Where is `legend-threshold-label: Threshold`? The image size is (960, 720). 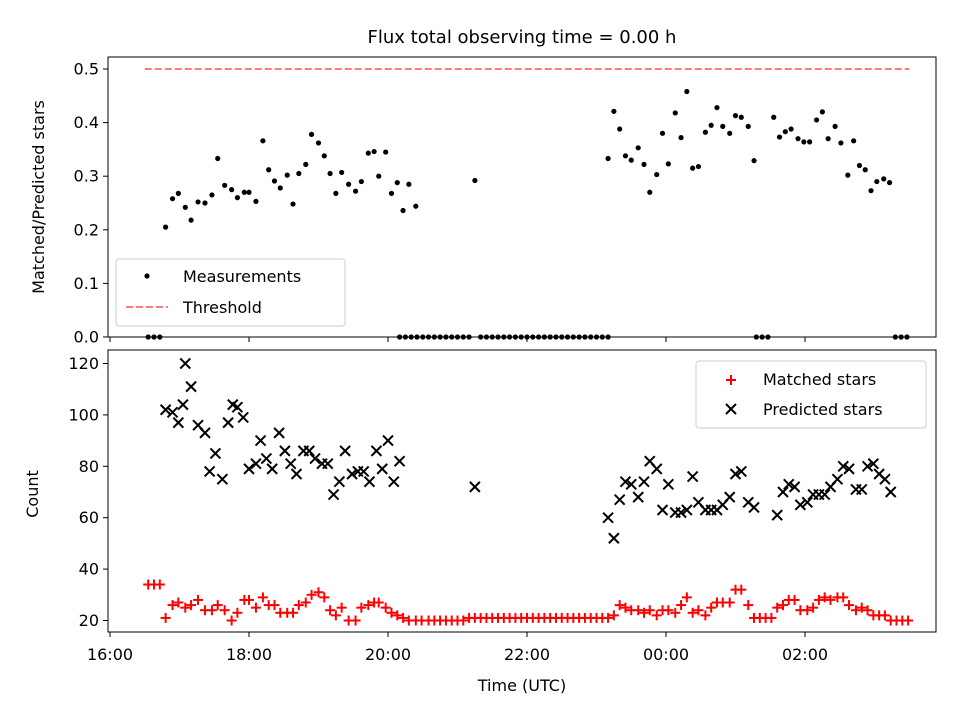
legend-threshold-label: Threshold is located at coordinates (222, 307).